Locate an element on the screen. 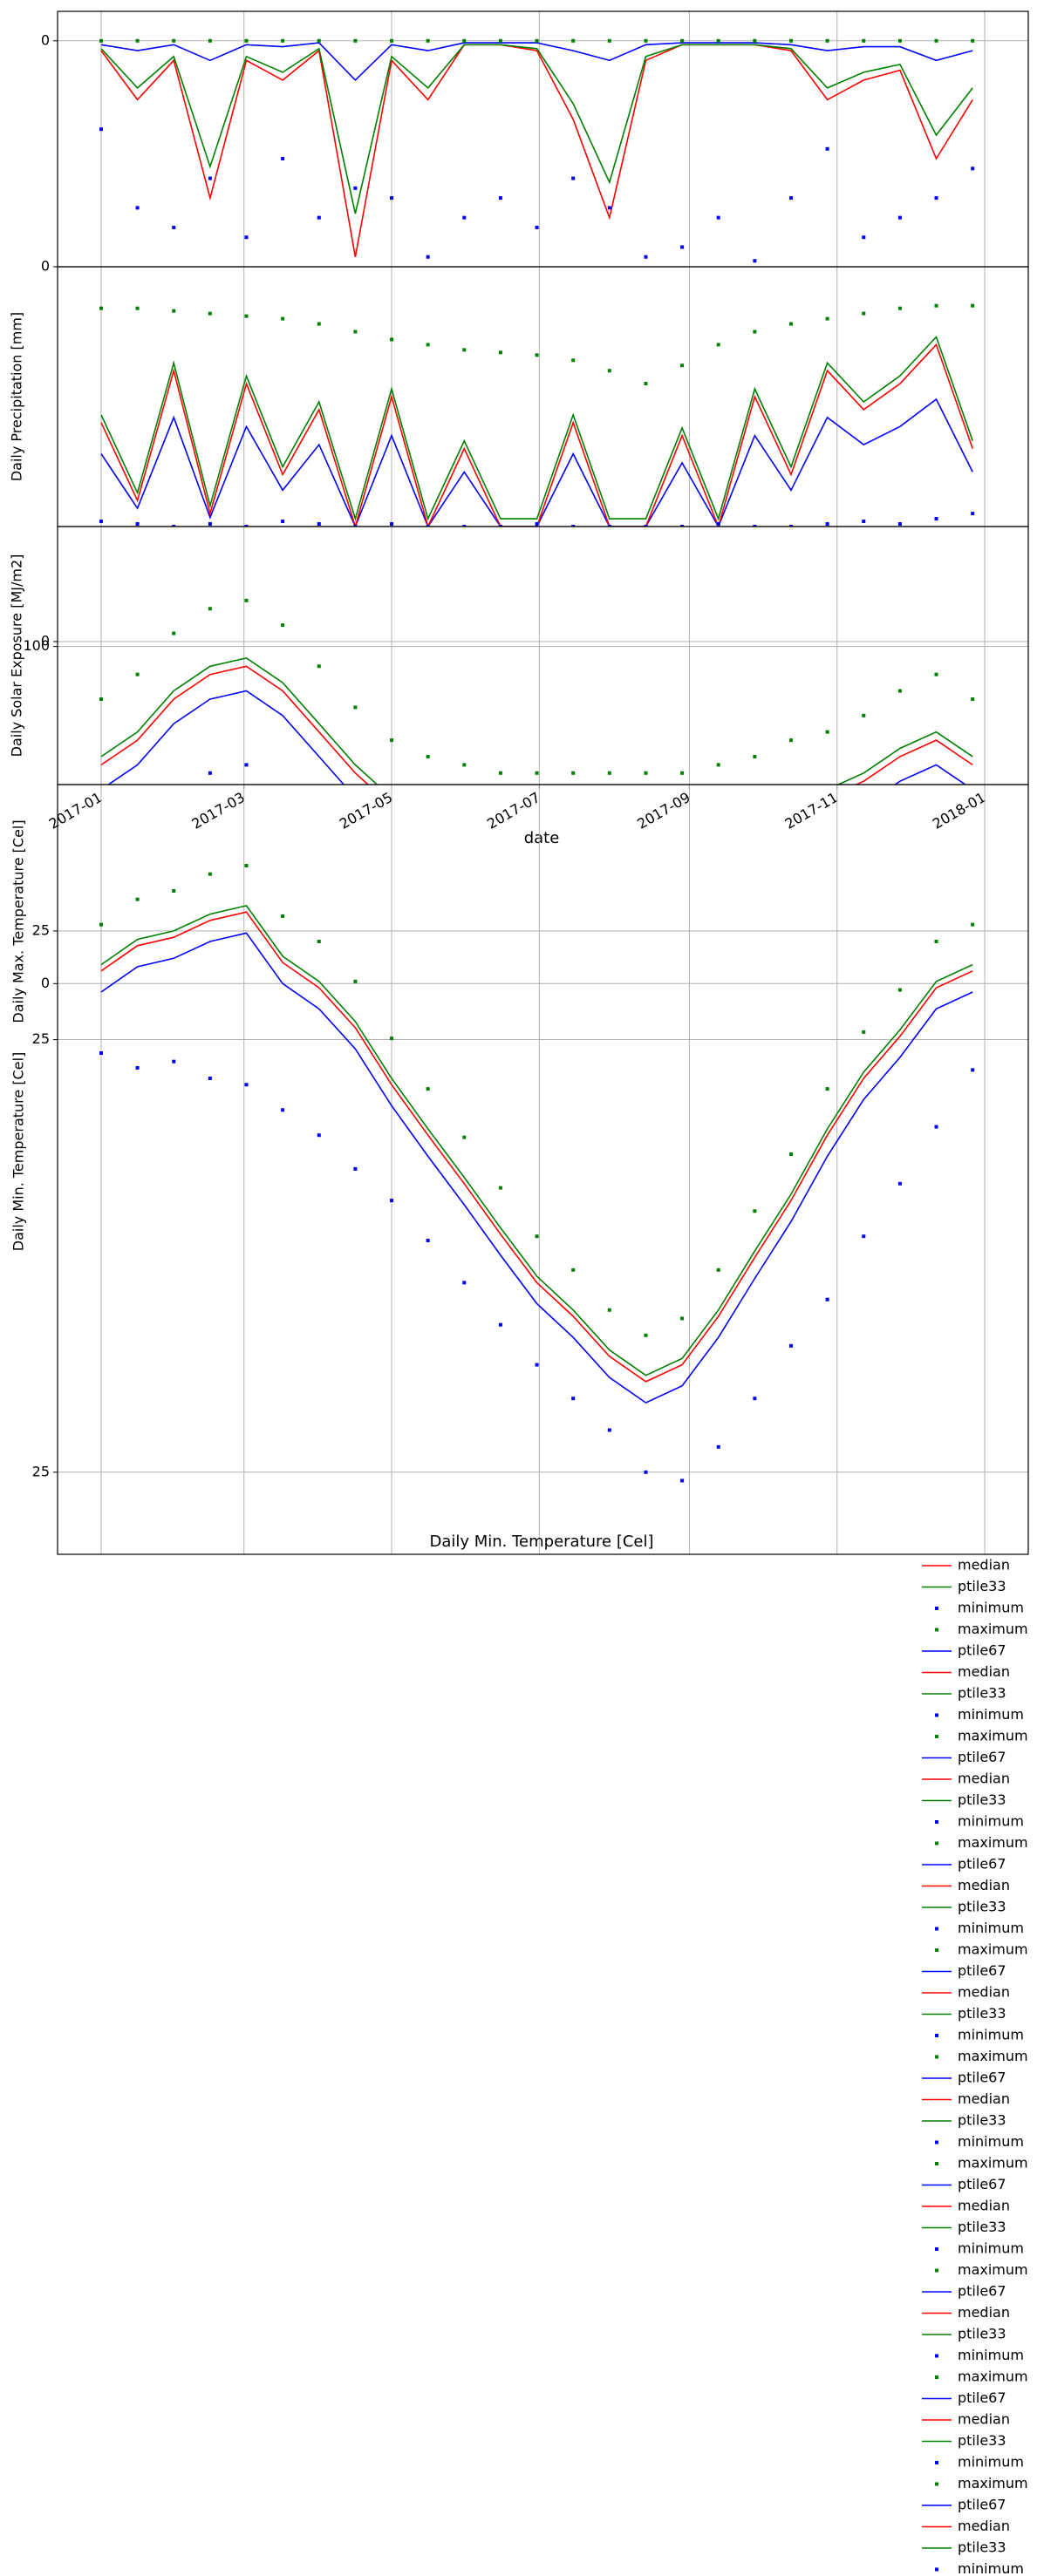  axes-frame is located at coordinates (543, 139).